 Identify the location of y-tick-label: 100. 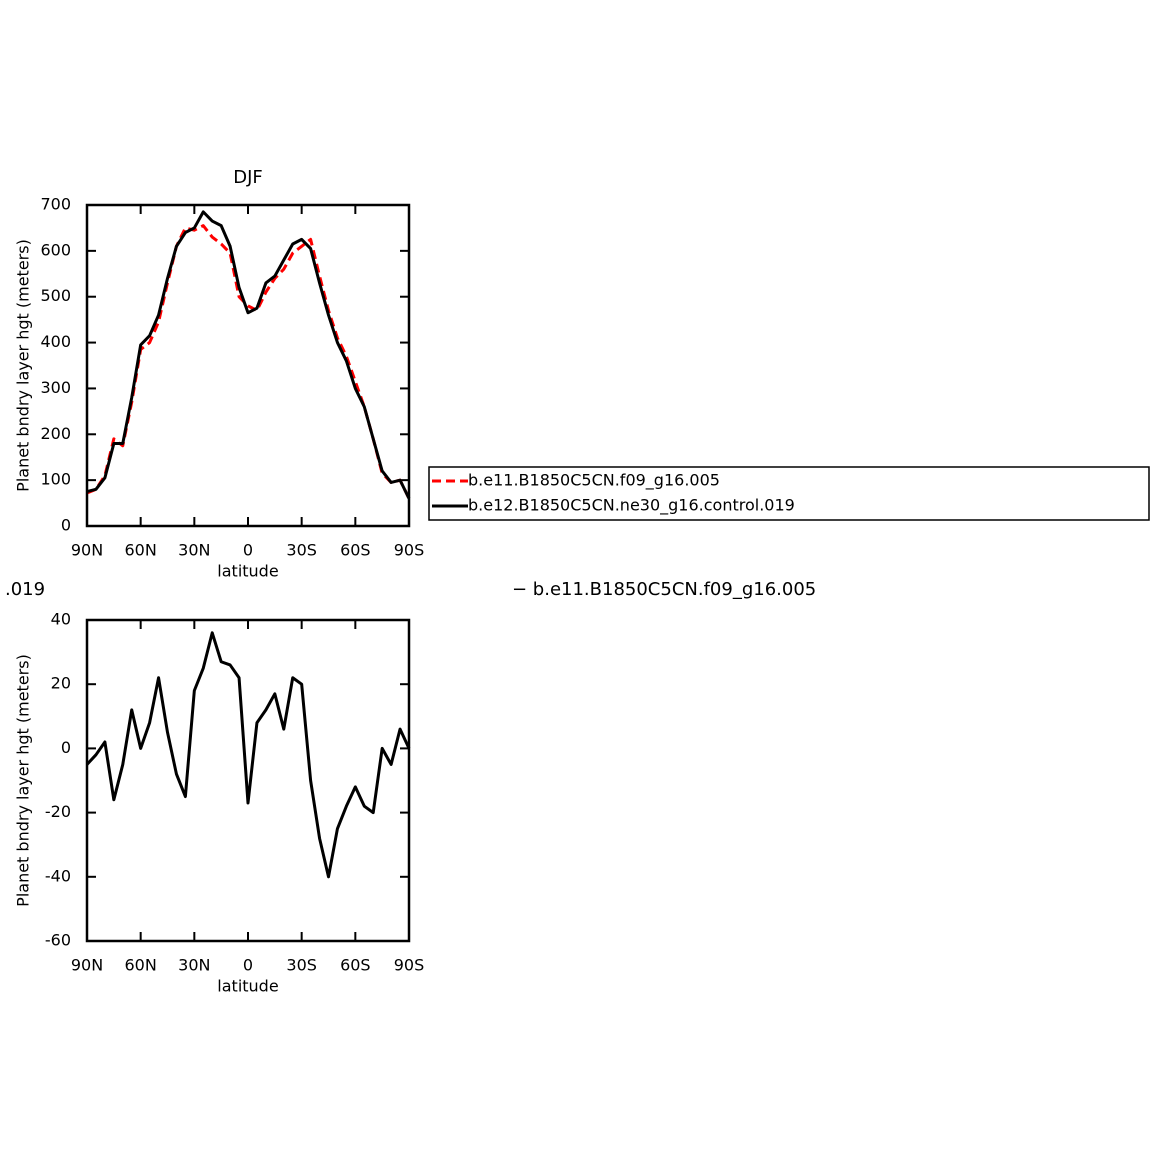
(55, 479).